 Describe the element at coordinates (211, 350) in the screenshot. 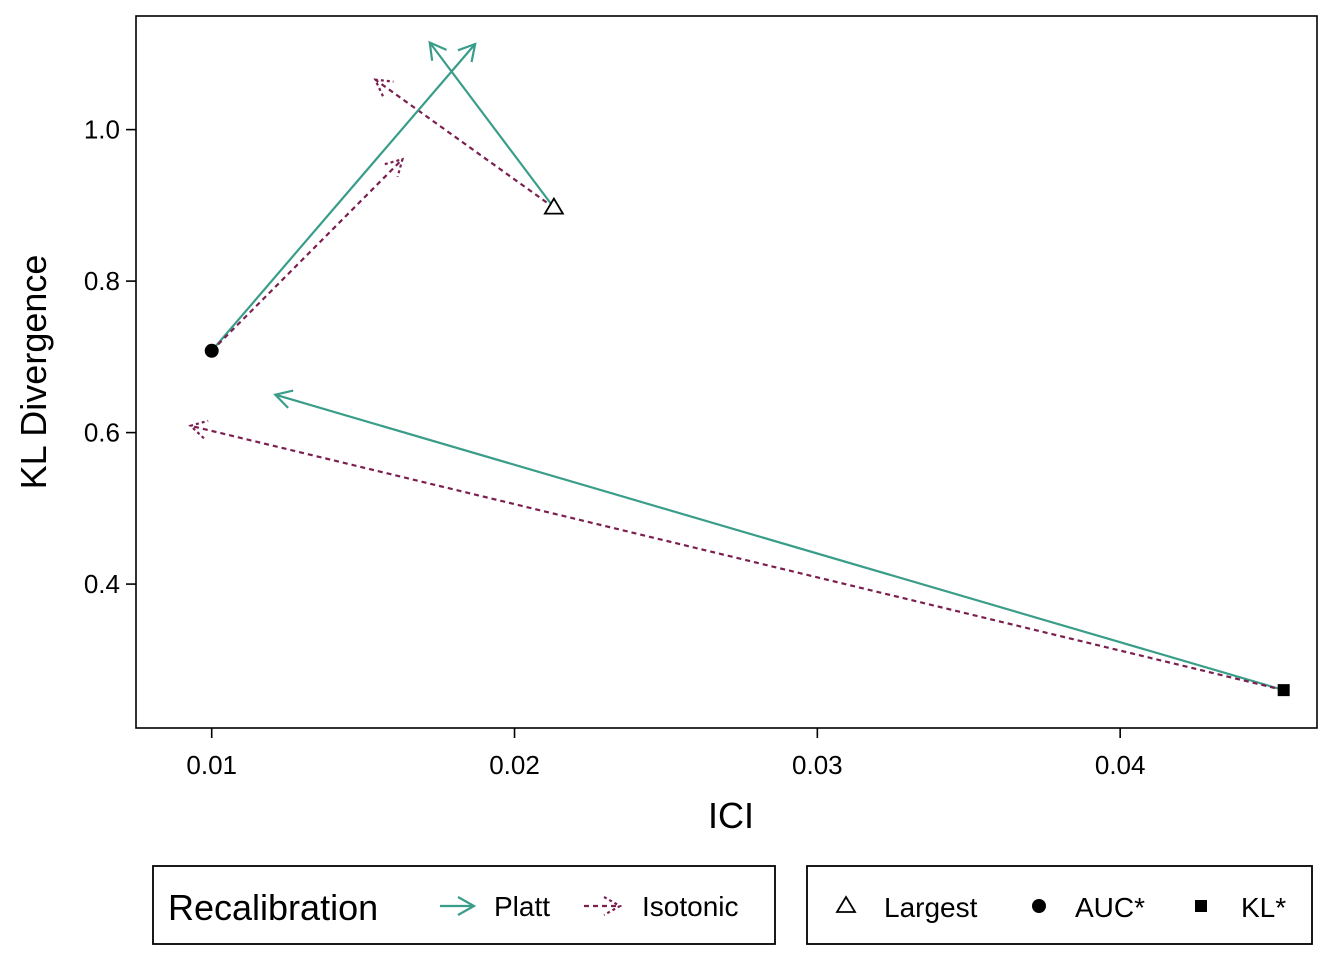

I see `point-auc` at that location.